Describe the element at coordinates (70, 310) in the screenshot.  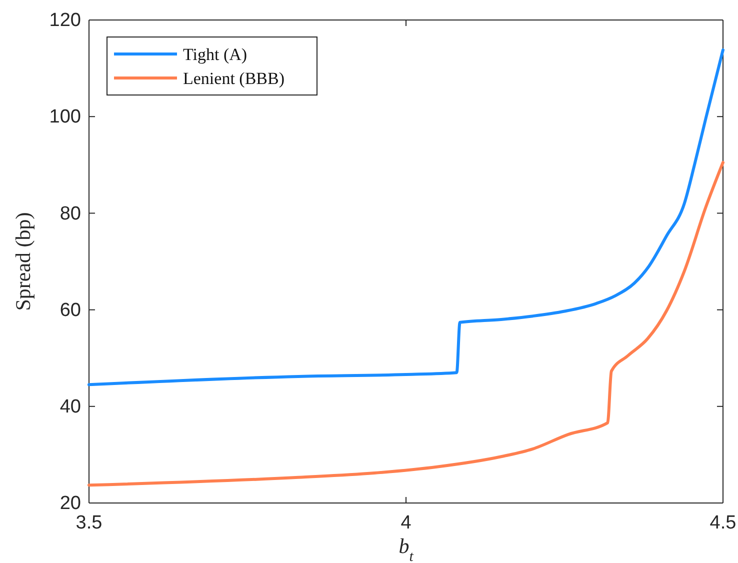
I see `y-tick-label: 60` at that location.